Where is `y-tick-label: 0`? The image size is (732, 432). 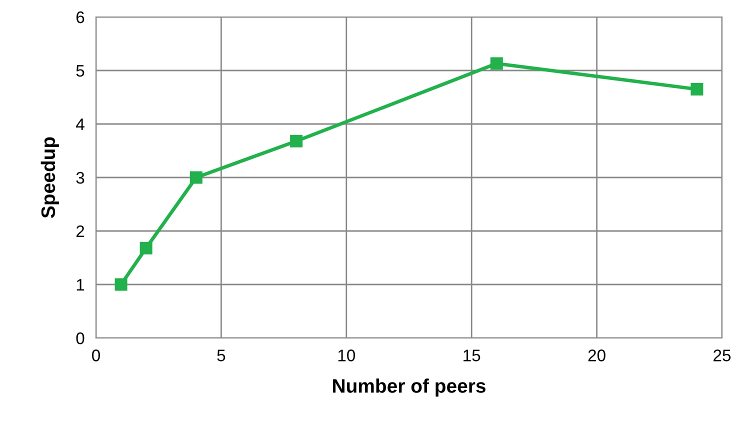
y-tick-label: 0 is located at coordinates (80, 338).